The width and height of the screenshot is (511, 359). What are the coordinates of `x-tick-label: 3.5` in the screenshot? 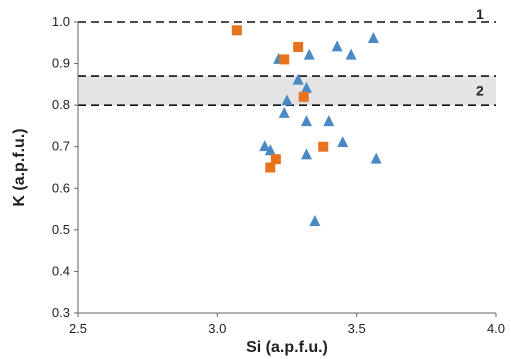 It's located at (357, 328).